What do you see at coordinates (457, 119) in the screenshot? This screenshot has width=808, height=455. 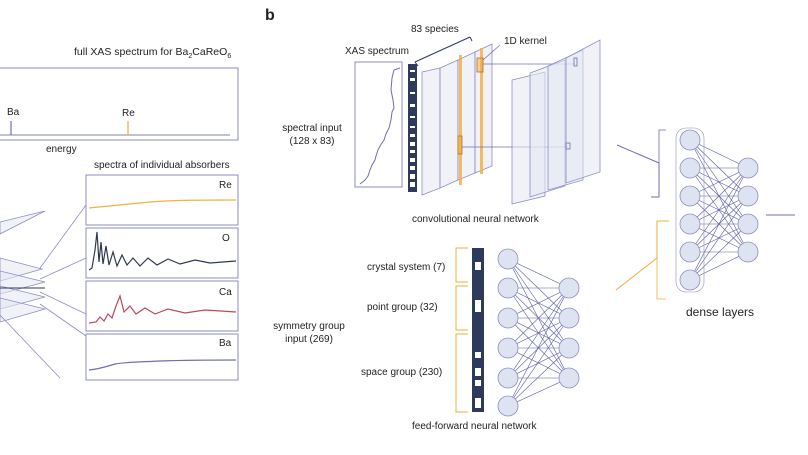 I see `cnn-planes-first` at bounding box center [457, 119].